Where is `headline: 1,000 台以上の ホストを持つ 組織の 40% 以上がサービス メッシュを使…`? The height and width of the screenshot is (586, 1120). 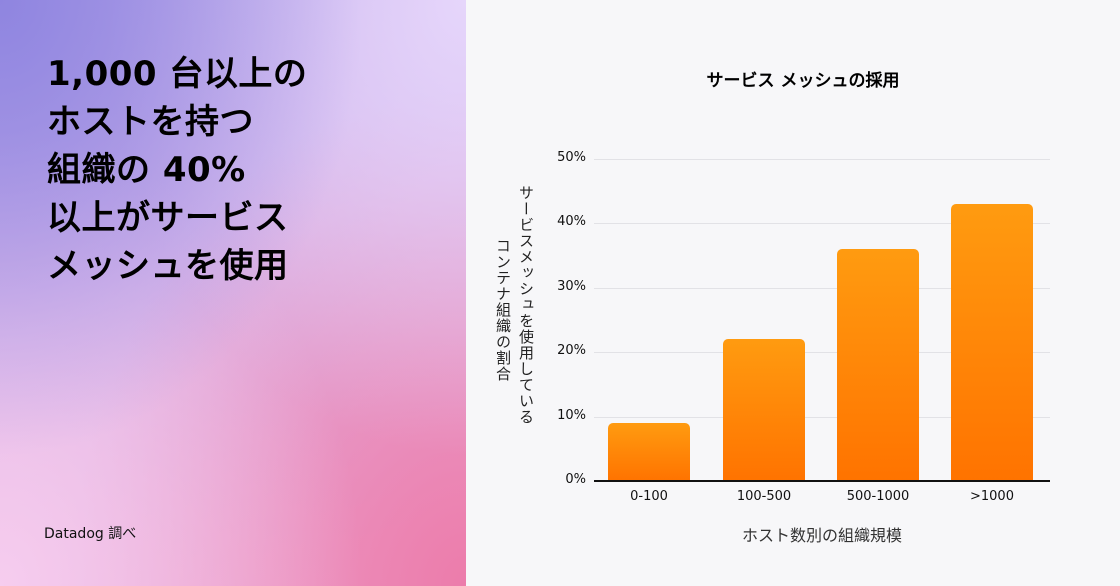
headline: 1,000 台以上の ホストを持つ 組織の 40% 以上がサービス メッシュを使… is located at coordinates (207, 170).